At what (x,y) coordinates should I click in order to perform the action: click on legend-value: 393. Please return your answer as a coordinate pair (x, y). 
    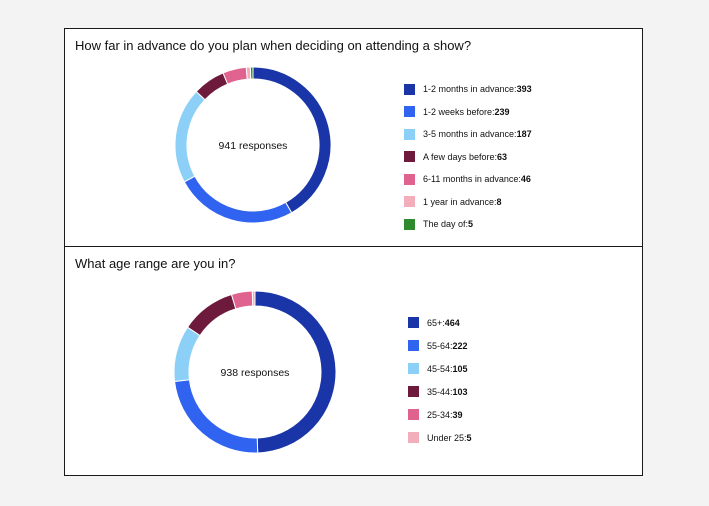
    Looking at the image, I should click on (524, 89).